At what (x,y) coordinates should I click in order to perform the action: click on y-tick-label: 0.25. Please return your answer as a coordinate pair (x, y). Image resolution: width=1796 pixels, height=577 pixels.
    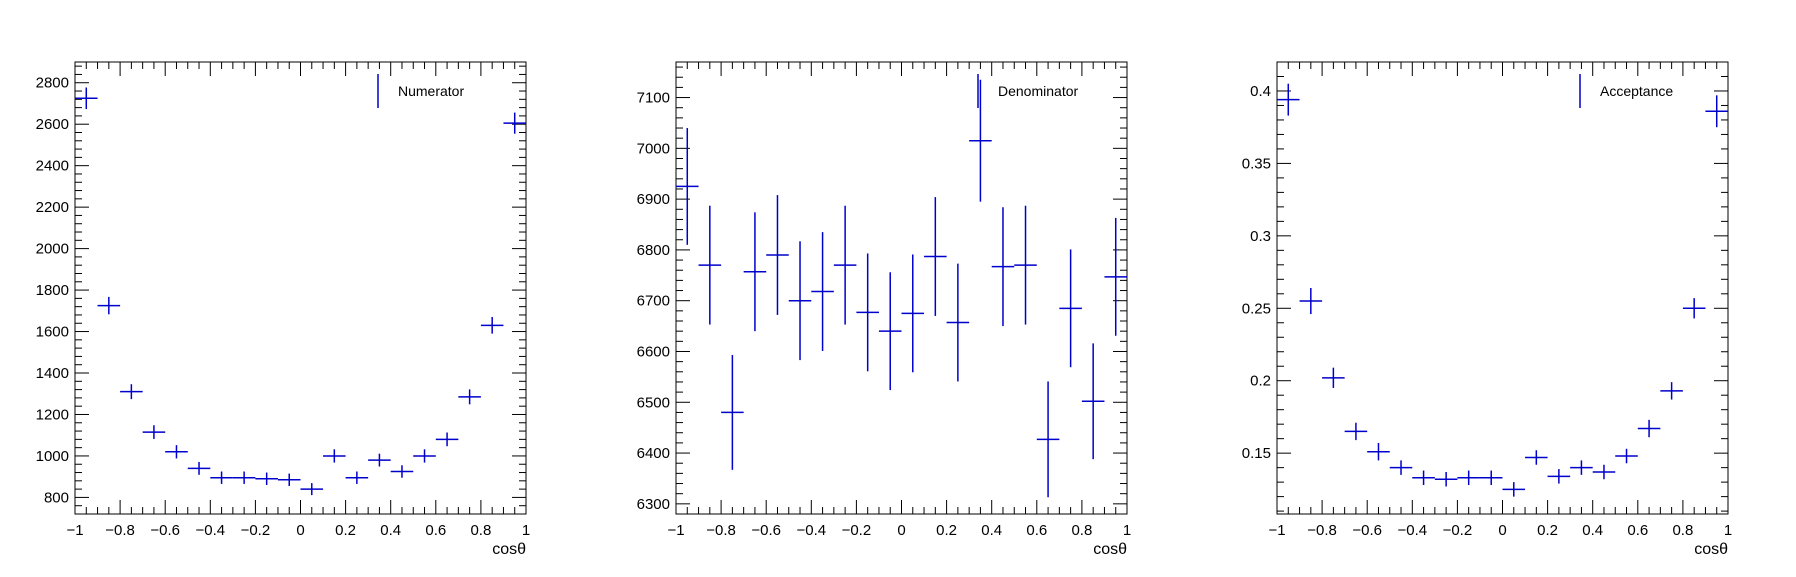
    Looking at the image, I should click on (1256, 308).